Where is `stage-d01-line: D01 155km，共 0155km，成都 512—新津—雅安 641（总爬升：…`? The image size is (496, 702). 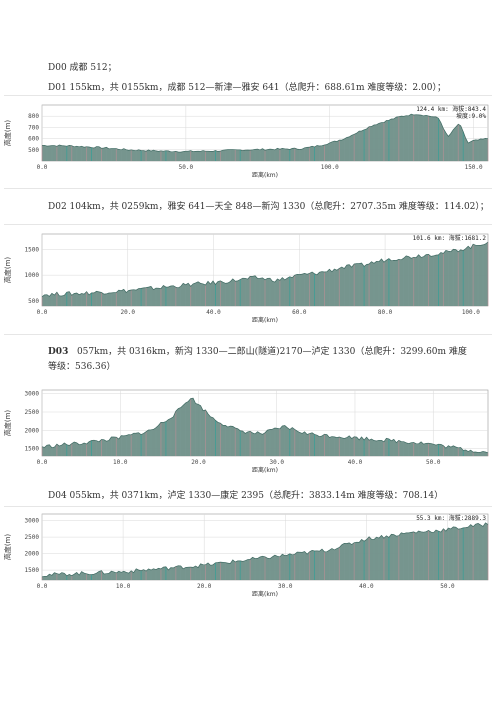
stage-d01-line: D01 155km，共 0155km，成都 512—新津—雅安 641（总爬升：… is located at coordinates (247, 88).